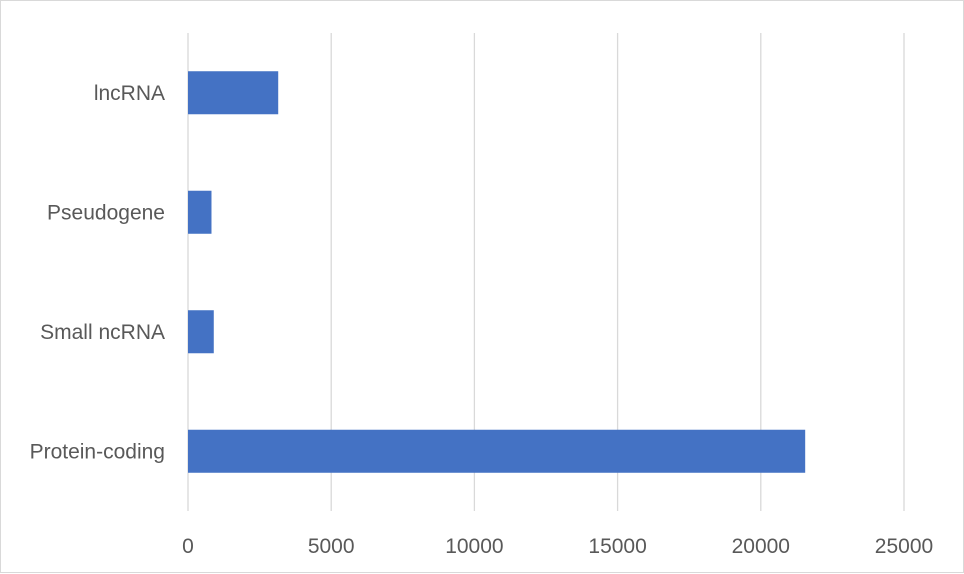  Describe the element at coordinates (331, 546) in the screenshot. I see `x-tick-label: 5000` at that location.